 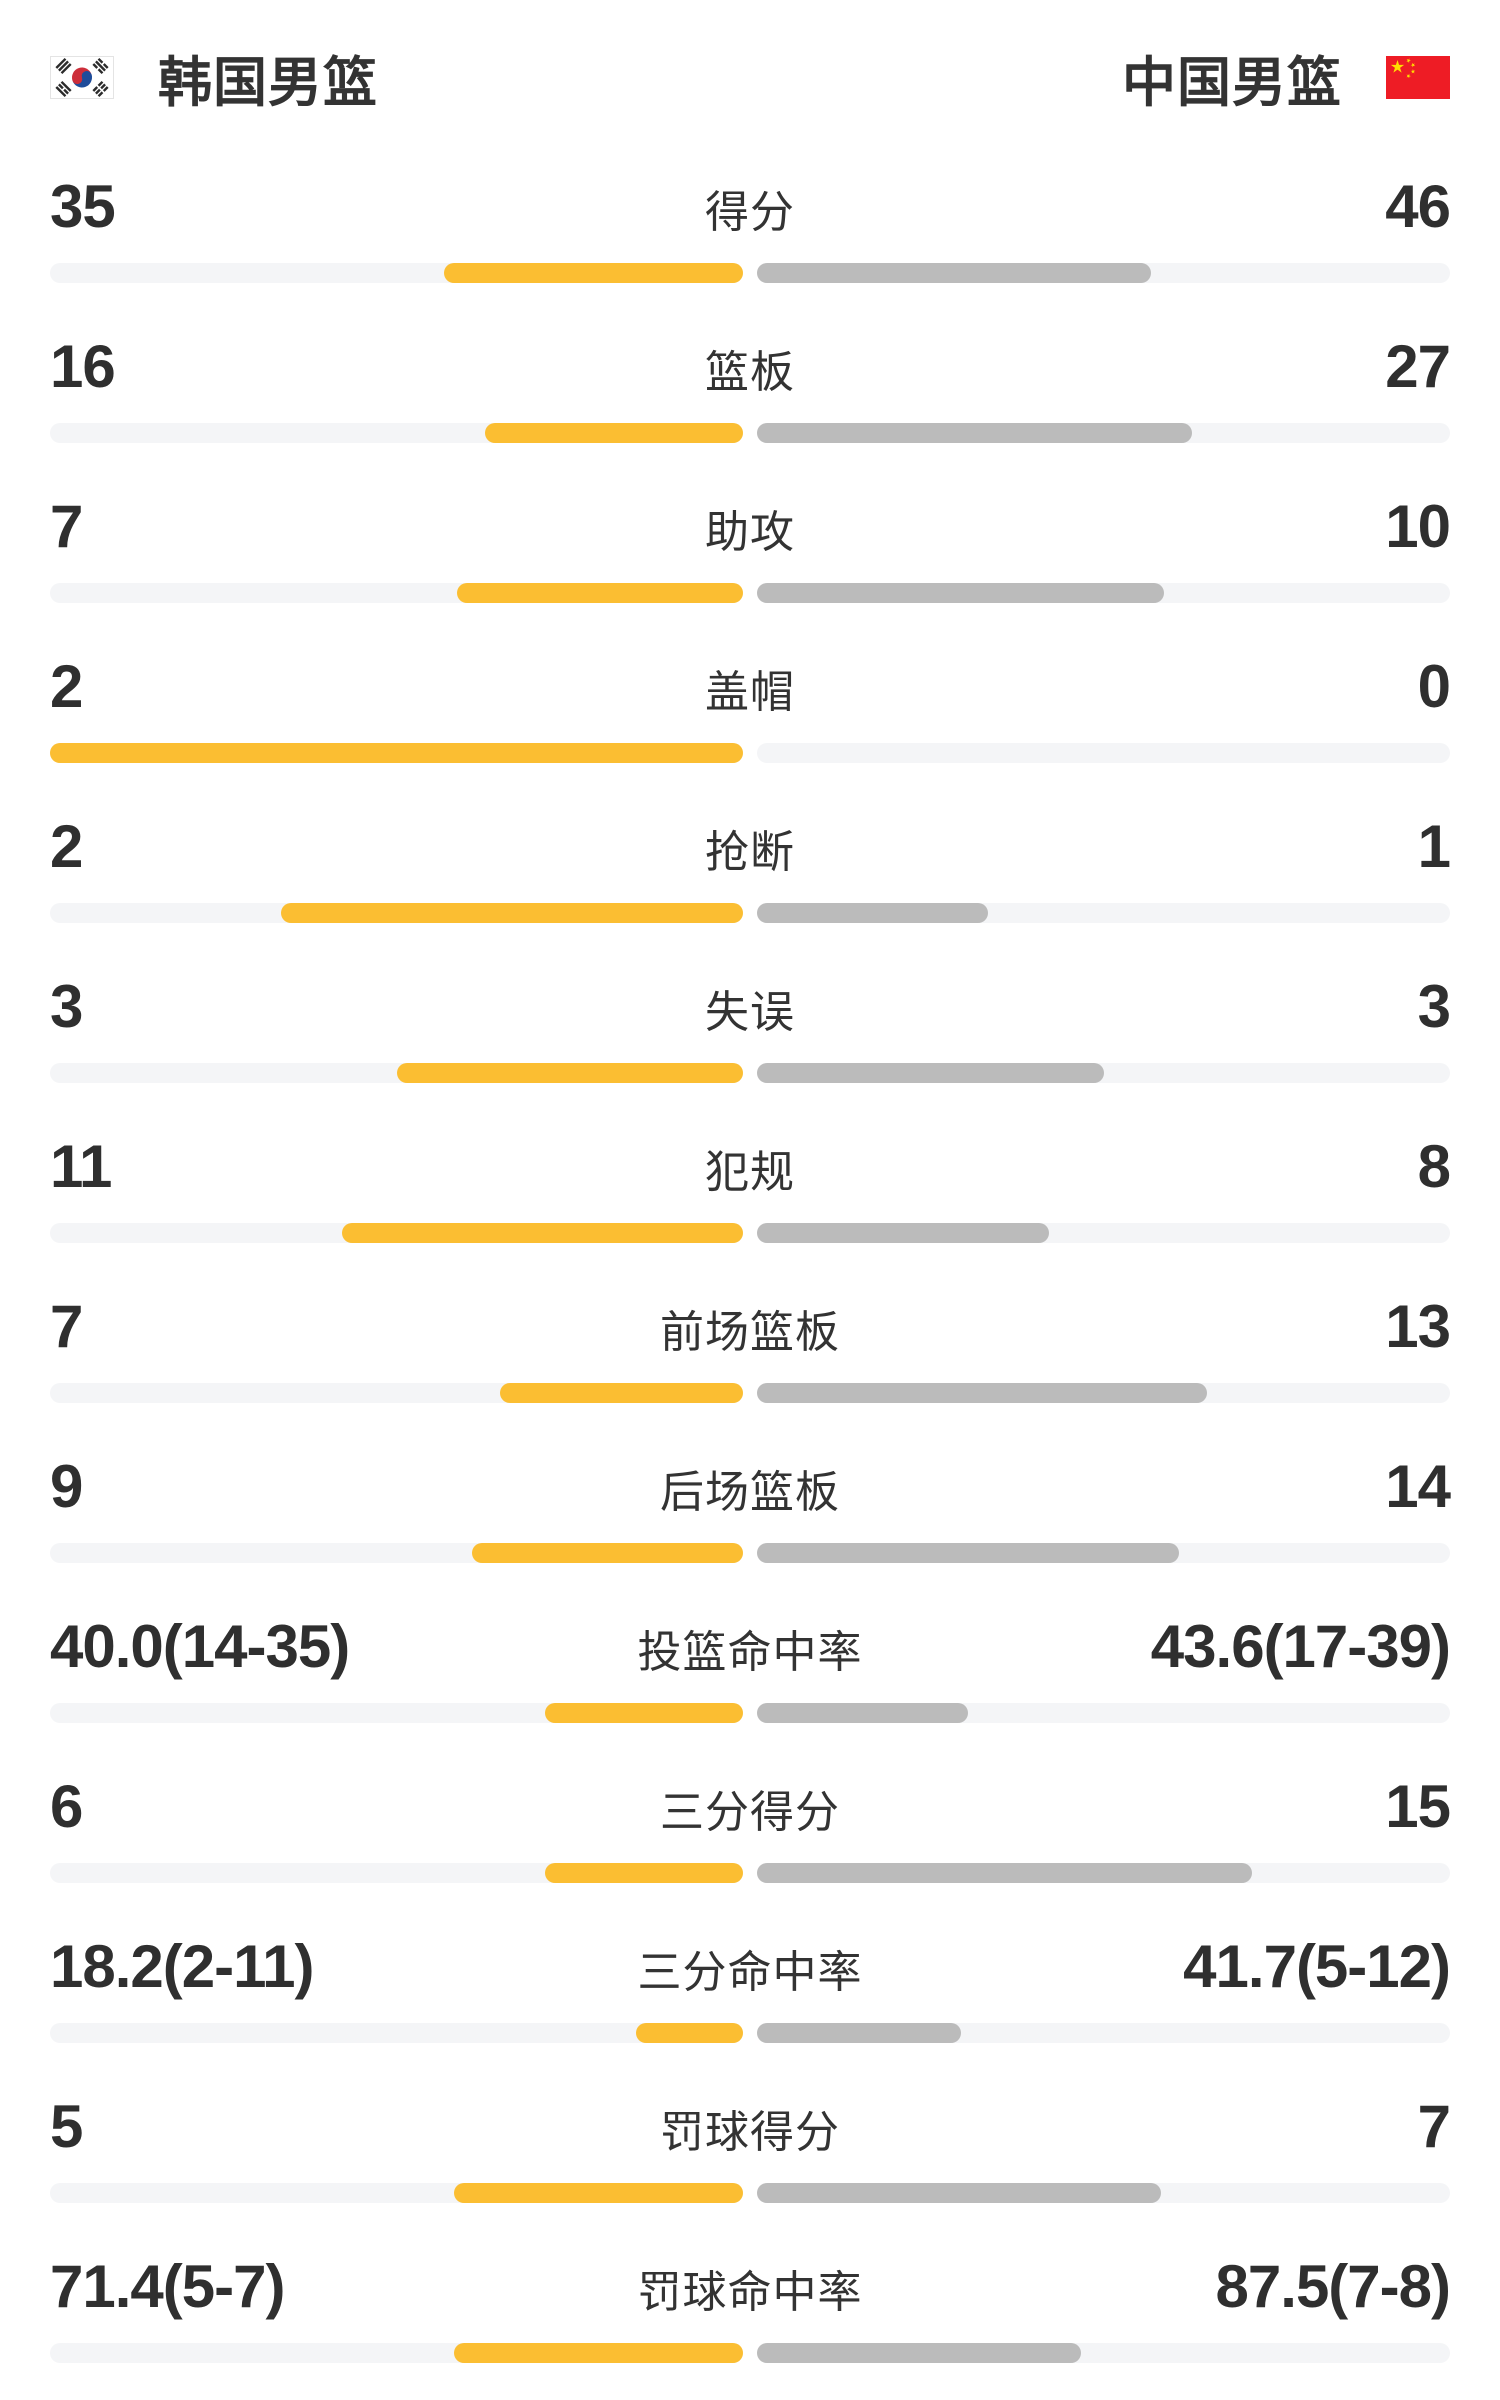 What do you see at coordinates (1317, 1966) in the screenshot?
I see `away-stat-value: 41.7(5-12)` at bounding box center [1317, 1966].